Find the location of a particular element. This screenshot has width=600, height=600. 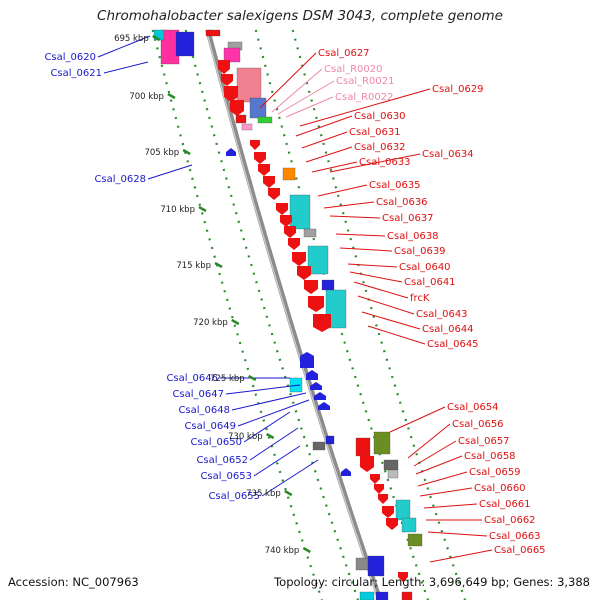

gene-label: Csal_0638 is located at coordinates (413, 236).